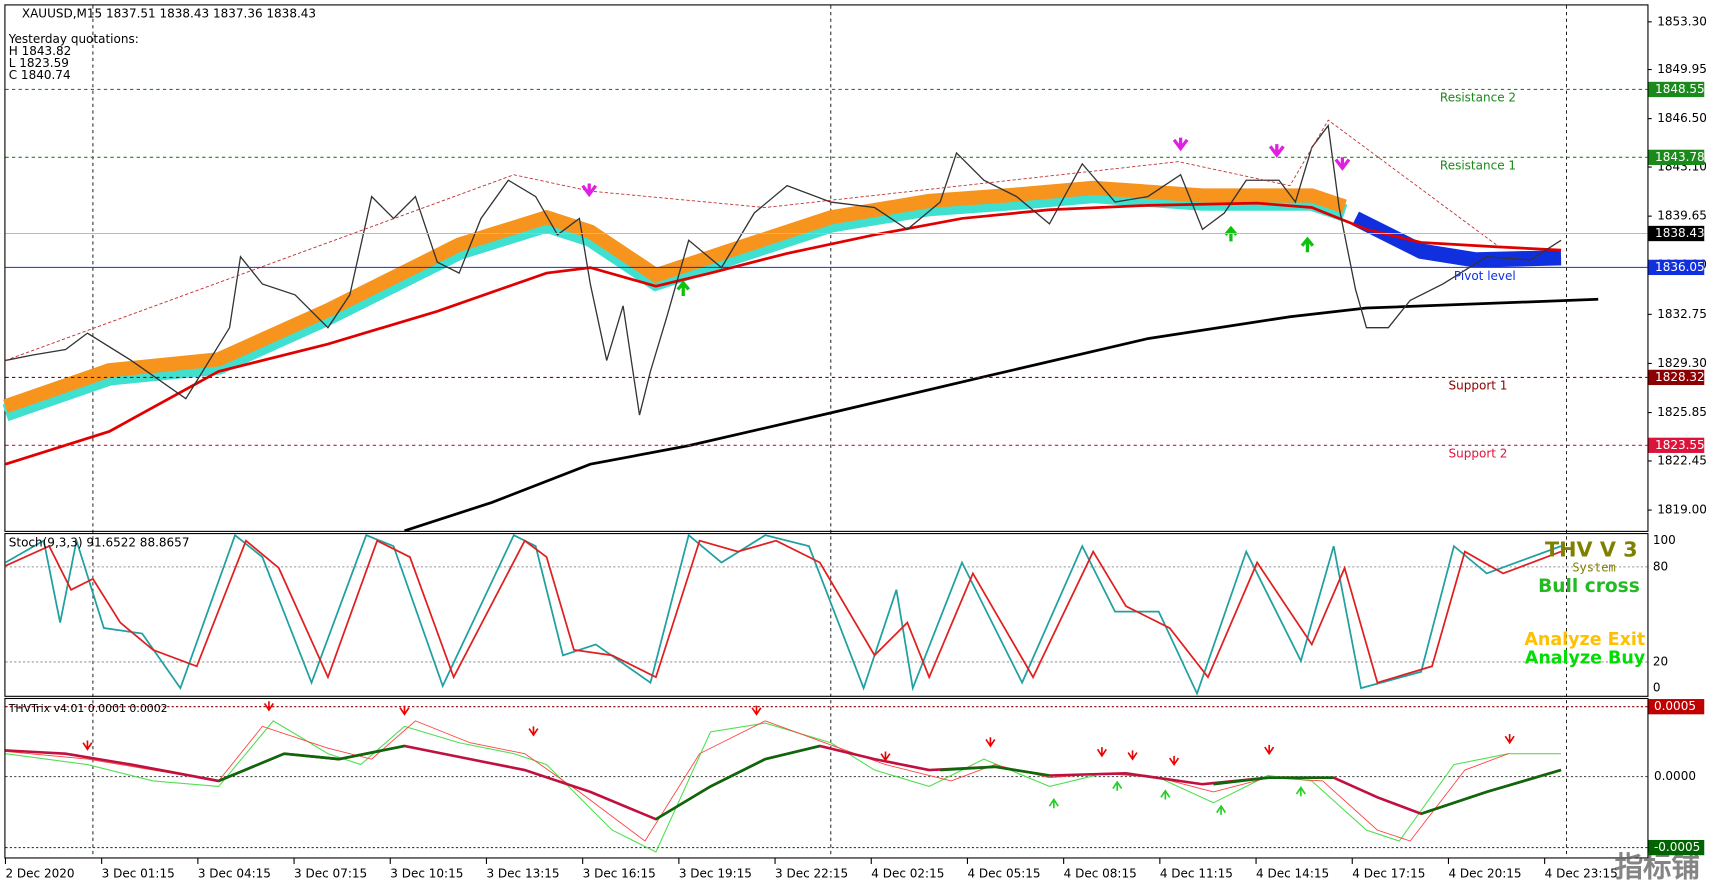  I want to click on pivot-label: Pivot level, so click(1485, 276).